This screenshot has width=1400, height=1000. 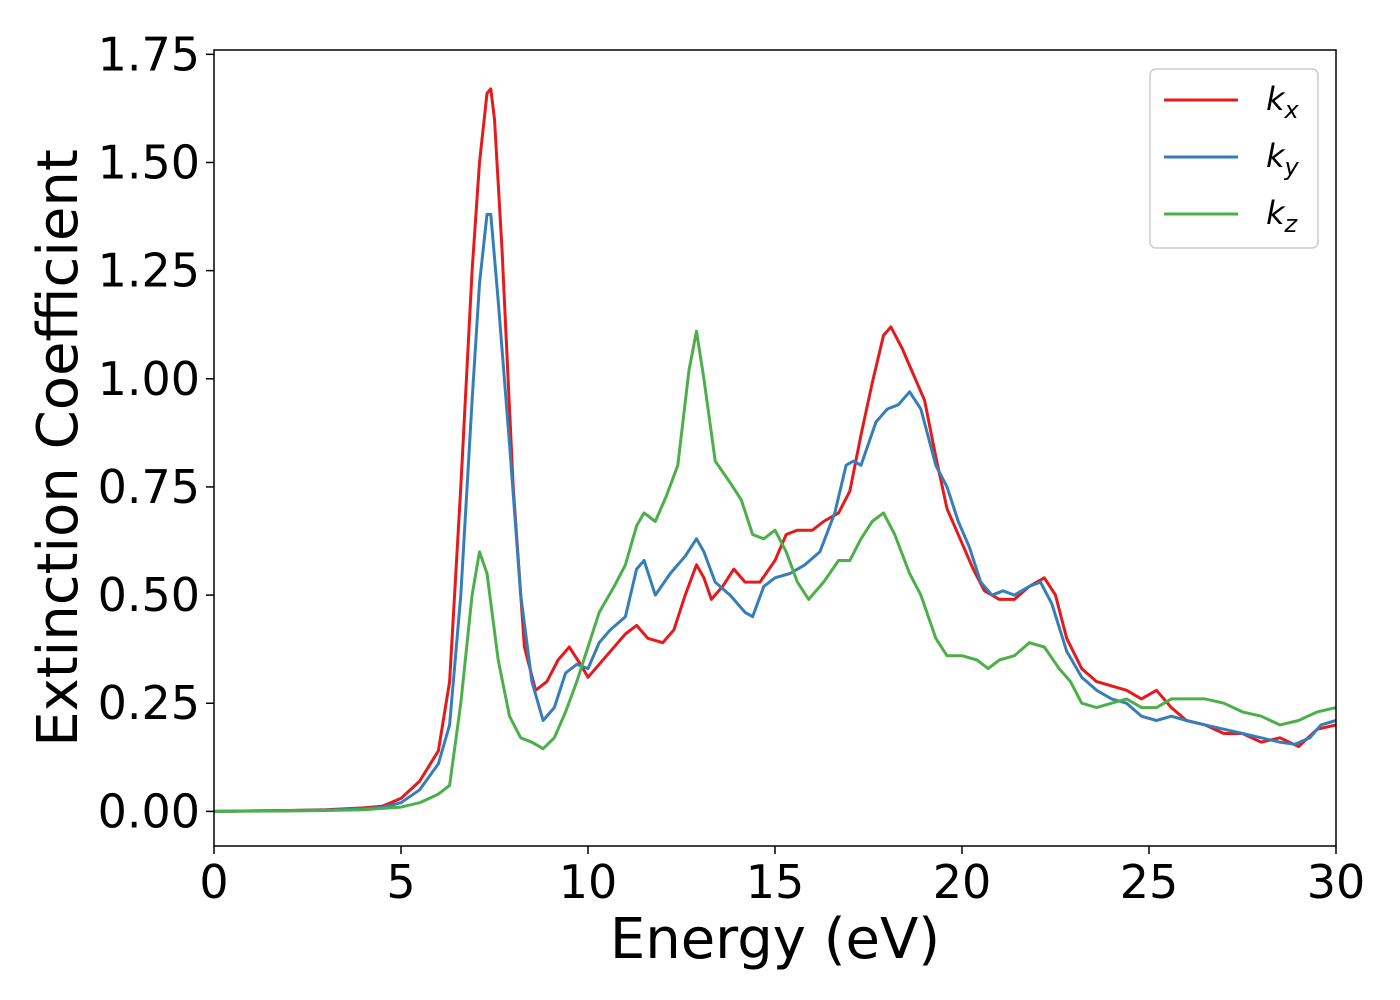 What do you see at coordinates (775, 882) in the screenshot?
I see `x-tick-label: 15` at bounding box center [775, 882].